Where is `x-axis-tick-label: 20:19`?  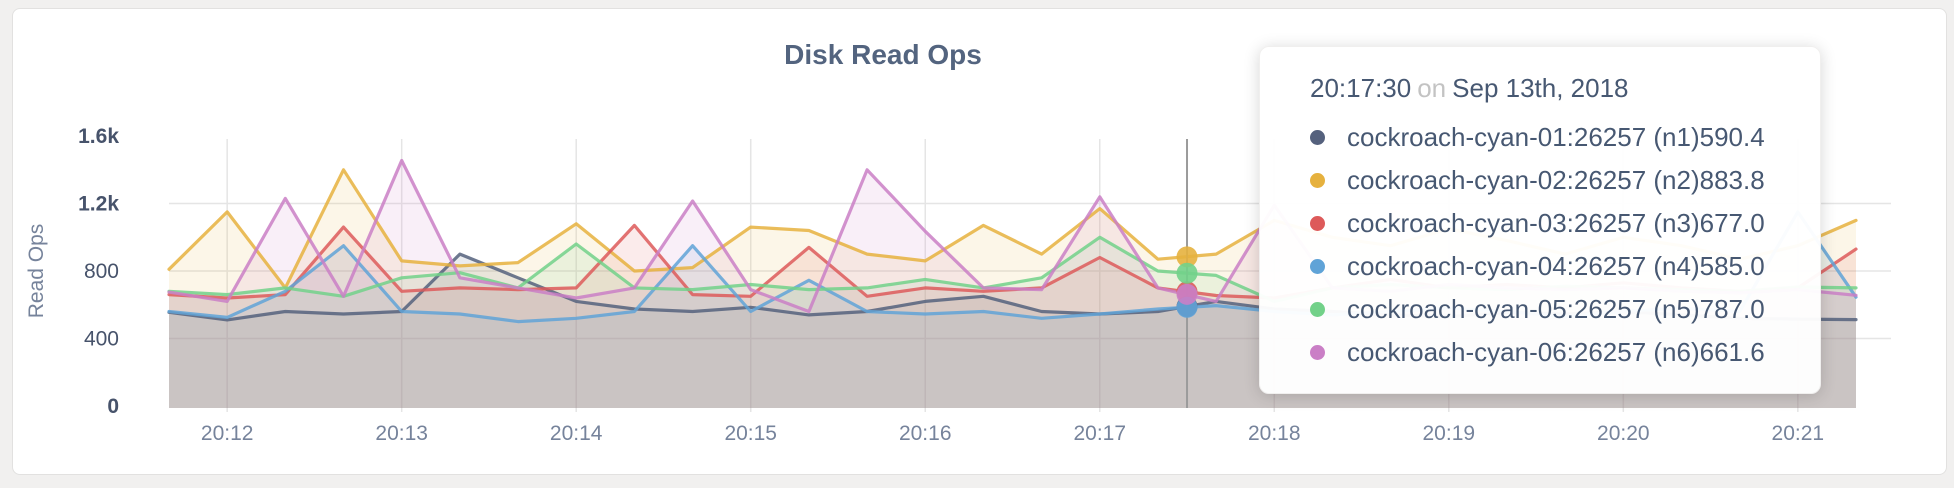 x-axis-tick-label: 20:19 is located at coordinates (1449, 433).